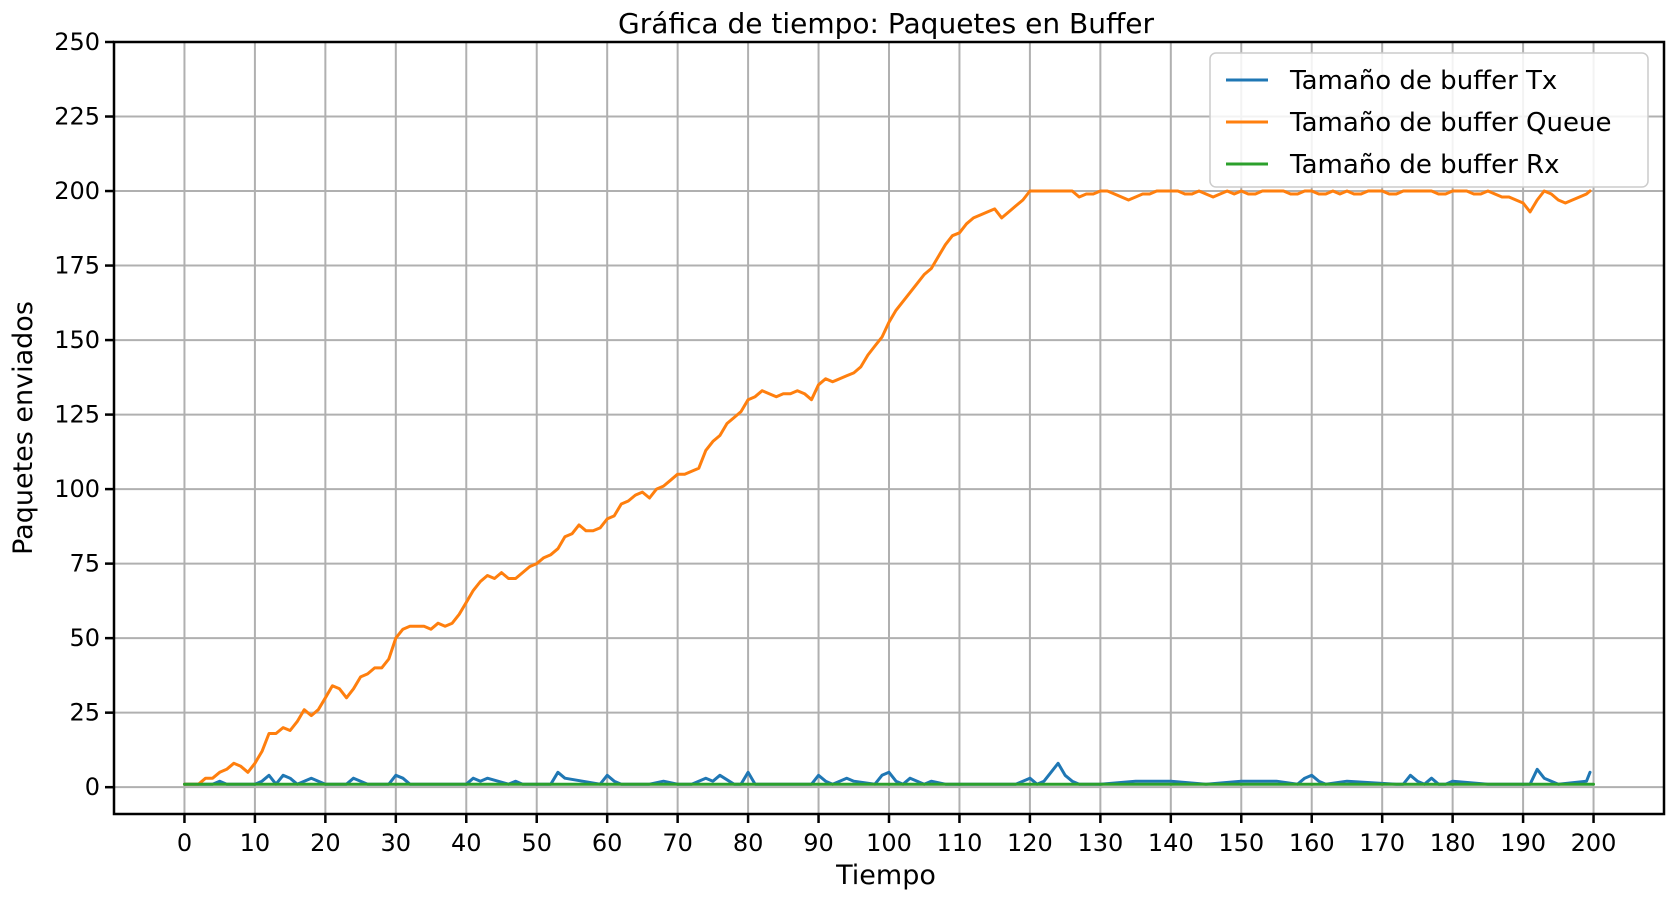 Image resolution: width=1674 pixels, height=902 pixels. Describe the element at coordinates (77, 42) in the screenshot. I see `y-tick-label: 250` at that location.